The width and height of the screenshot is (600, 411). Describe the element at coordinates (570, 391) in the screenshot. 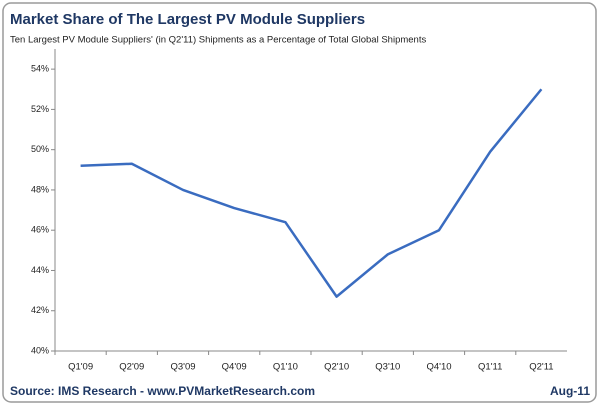

I see `date: Aug-11` at that location.